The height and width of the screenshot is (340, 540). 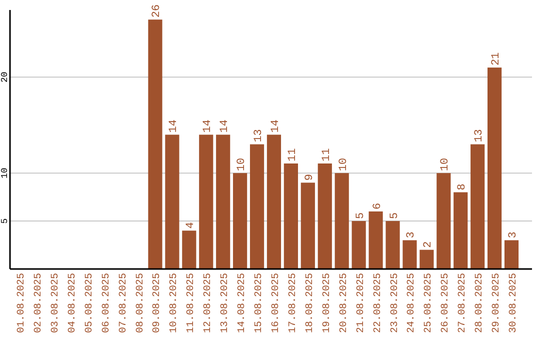 I want to click on data-label: 21, so click(x=496, y=59).